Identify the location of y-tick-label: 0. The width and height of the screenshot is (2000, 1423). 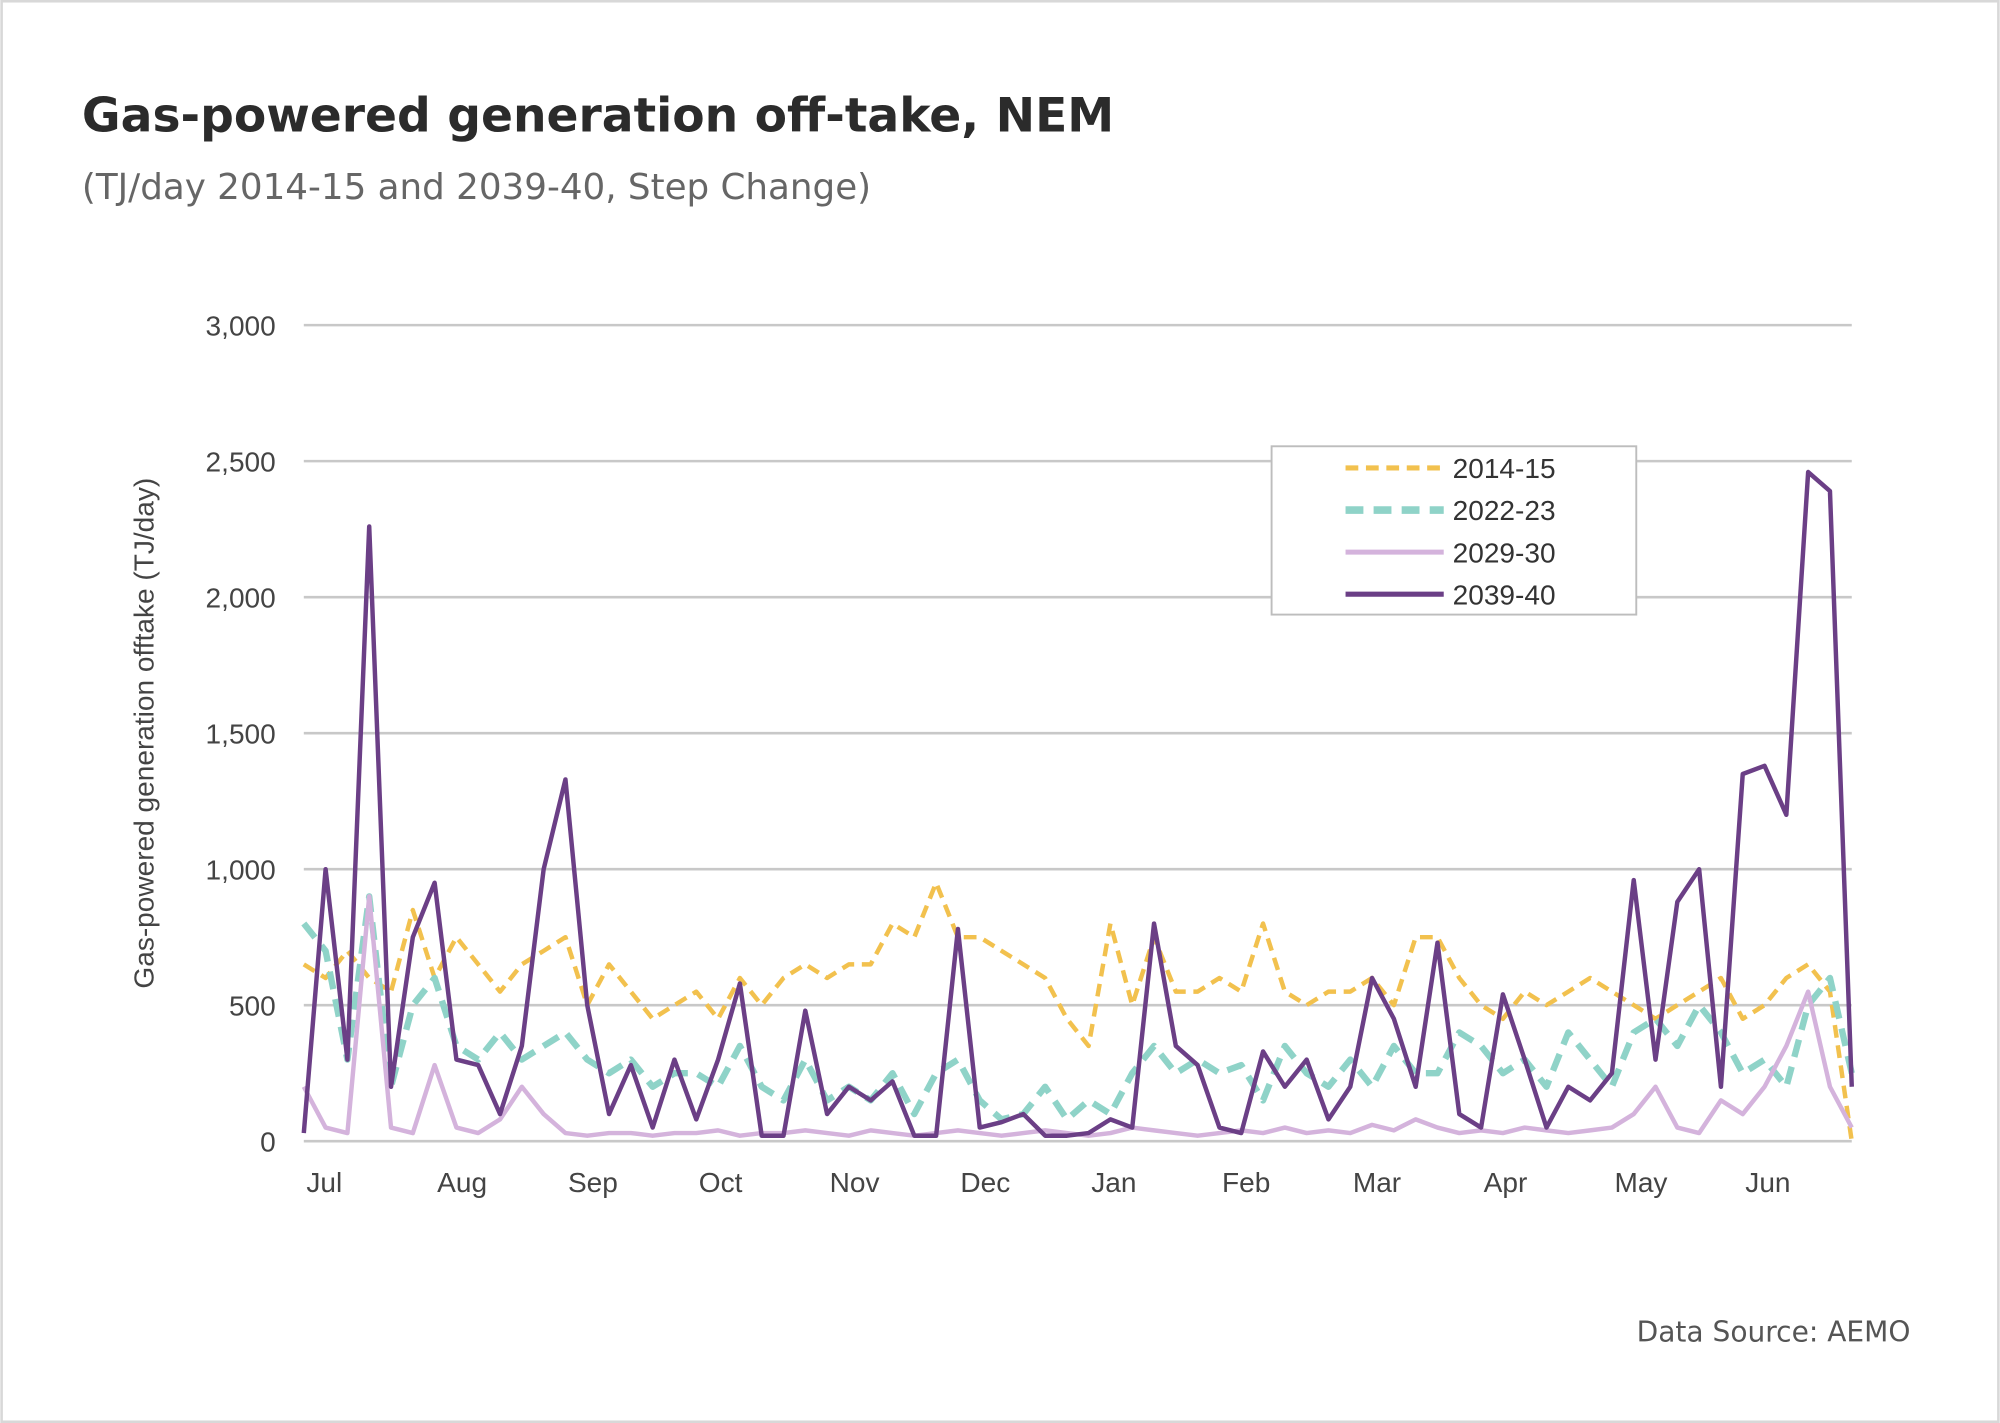
(268, 1141).